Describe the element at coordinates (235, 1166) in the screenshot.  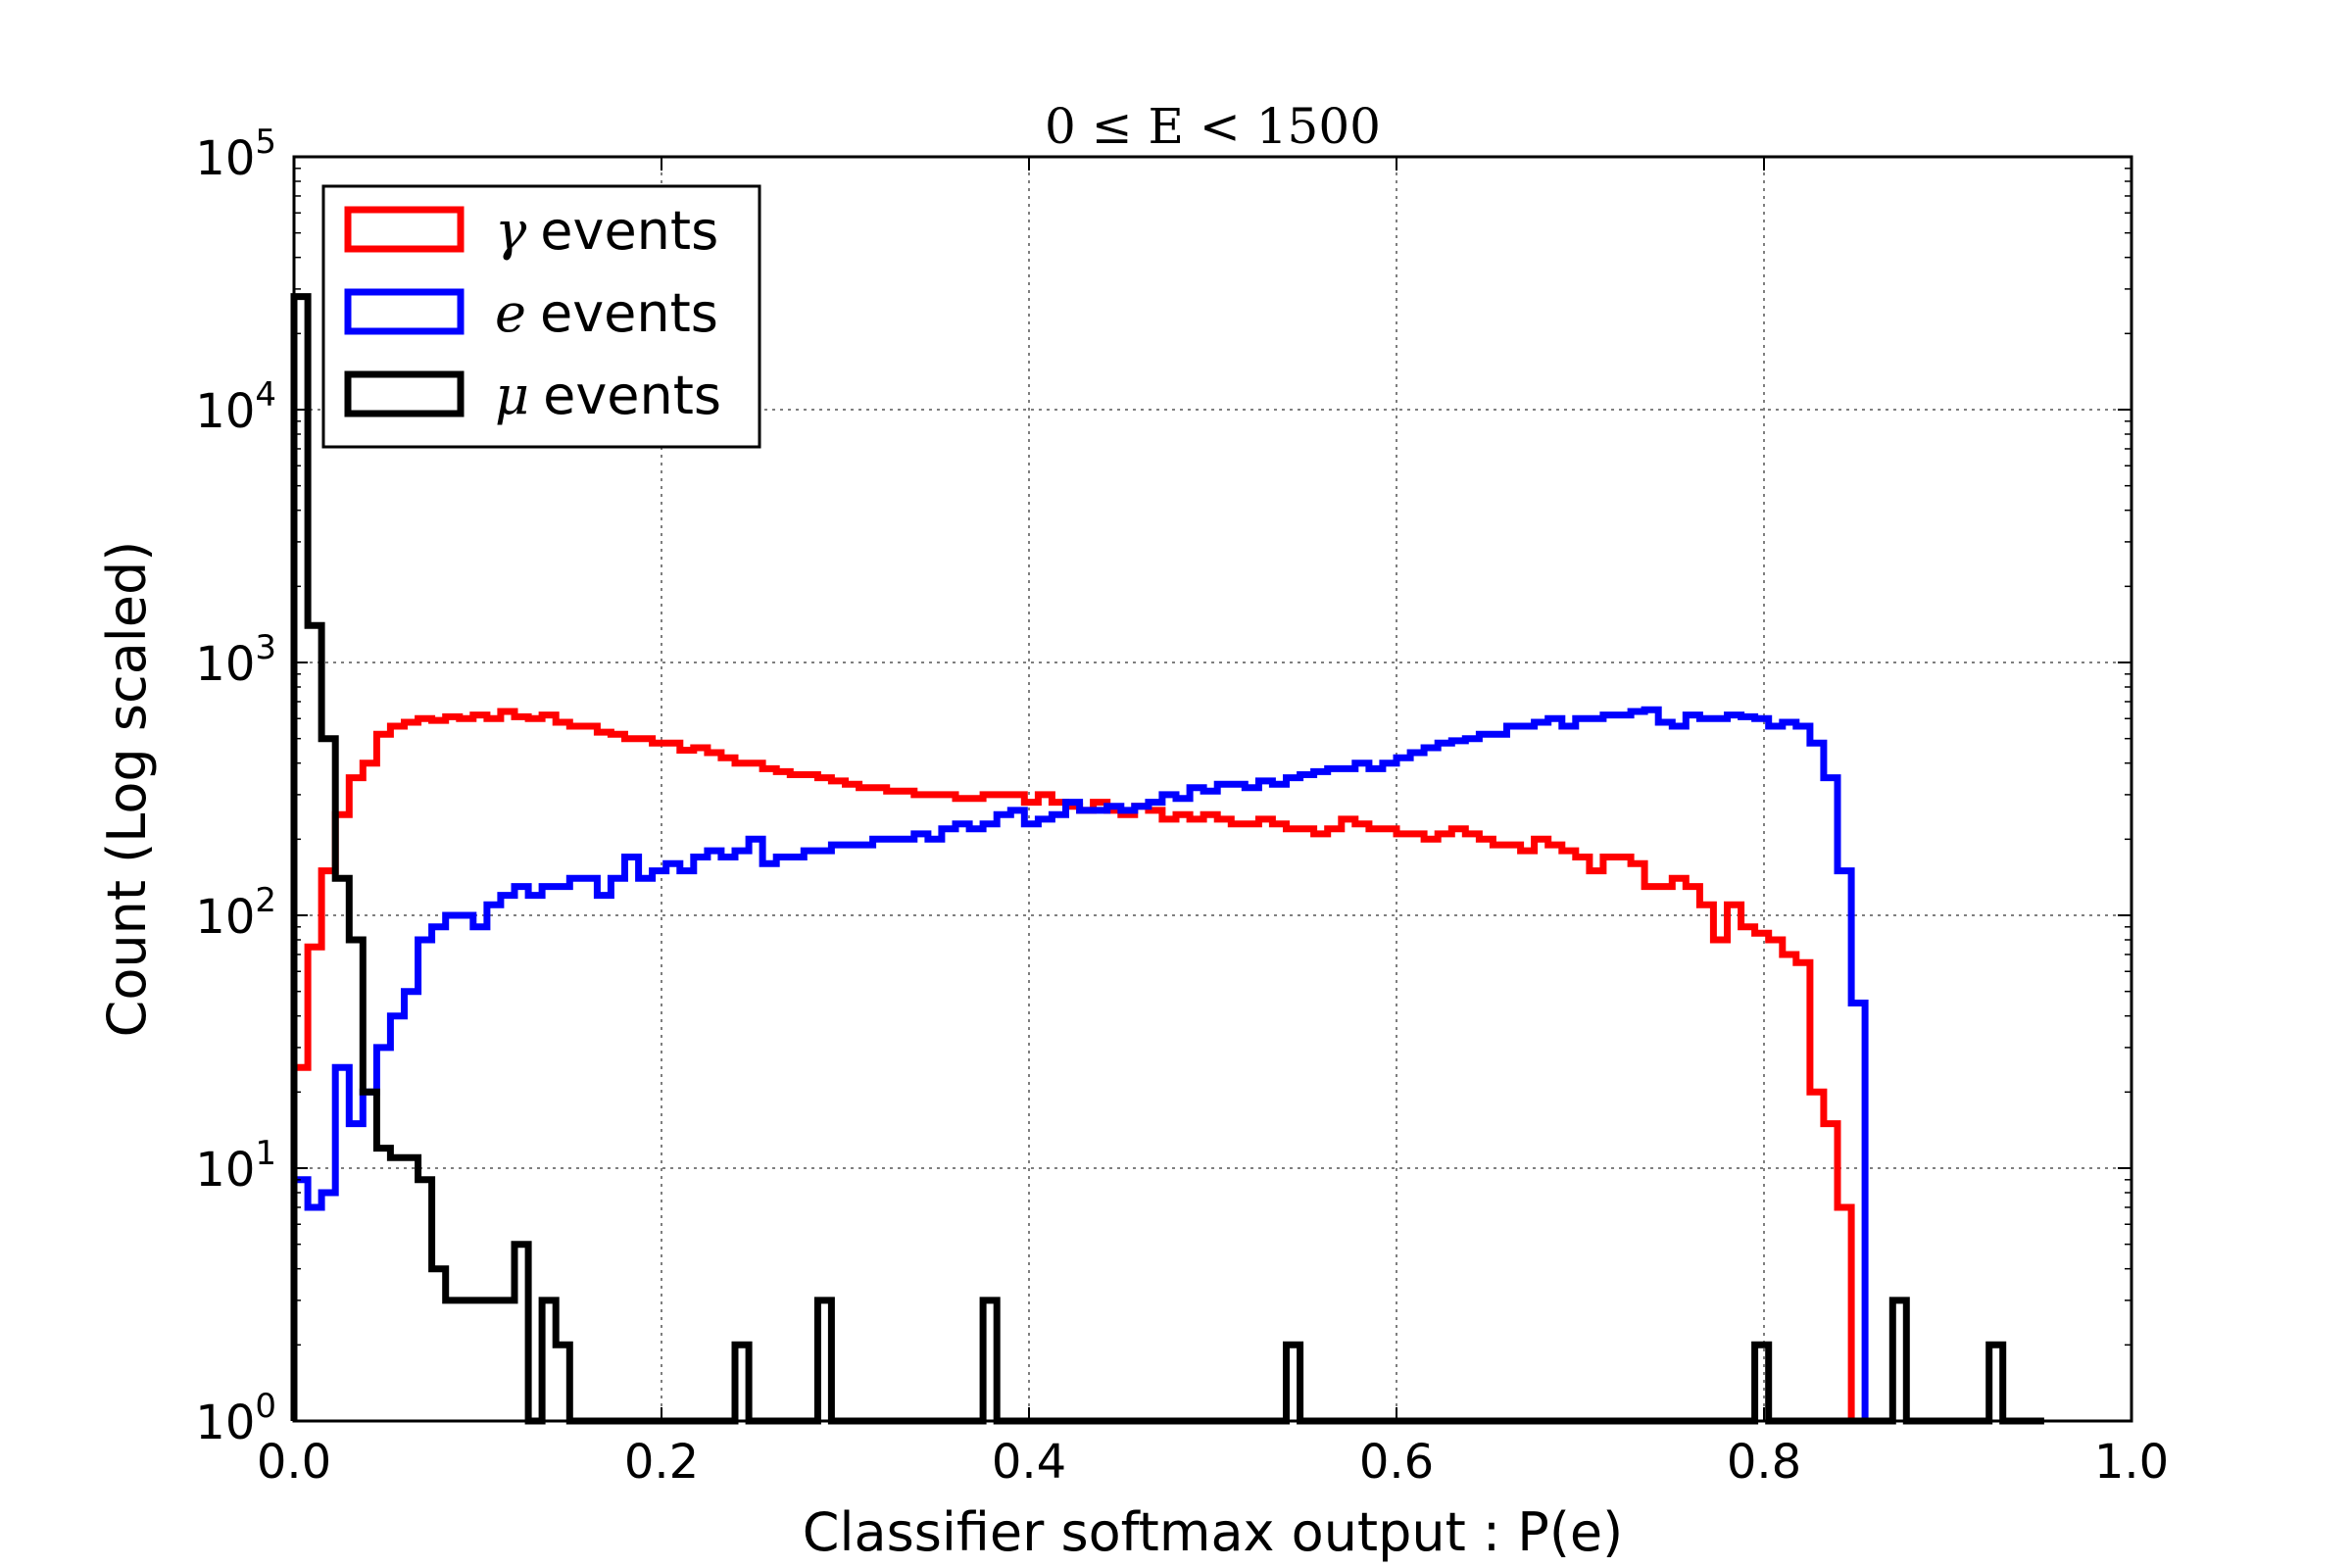
I see `y-tick-label: 10¹` at that location.